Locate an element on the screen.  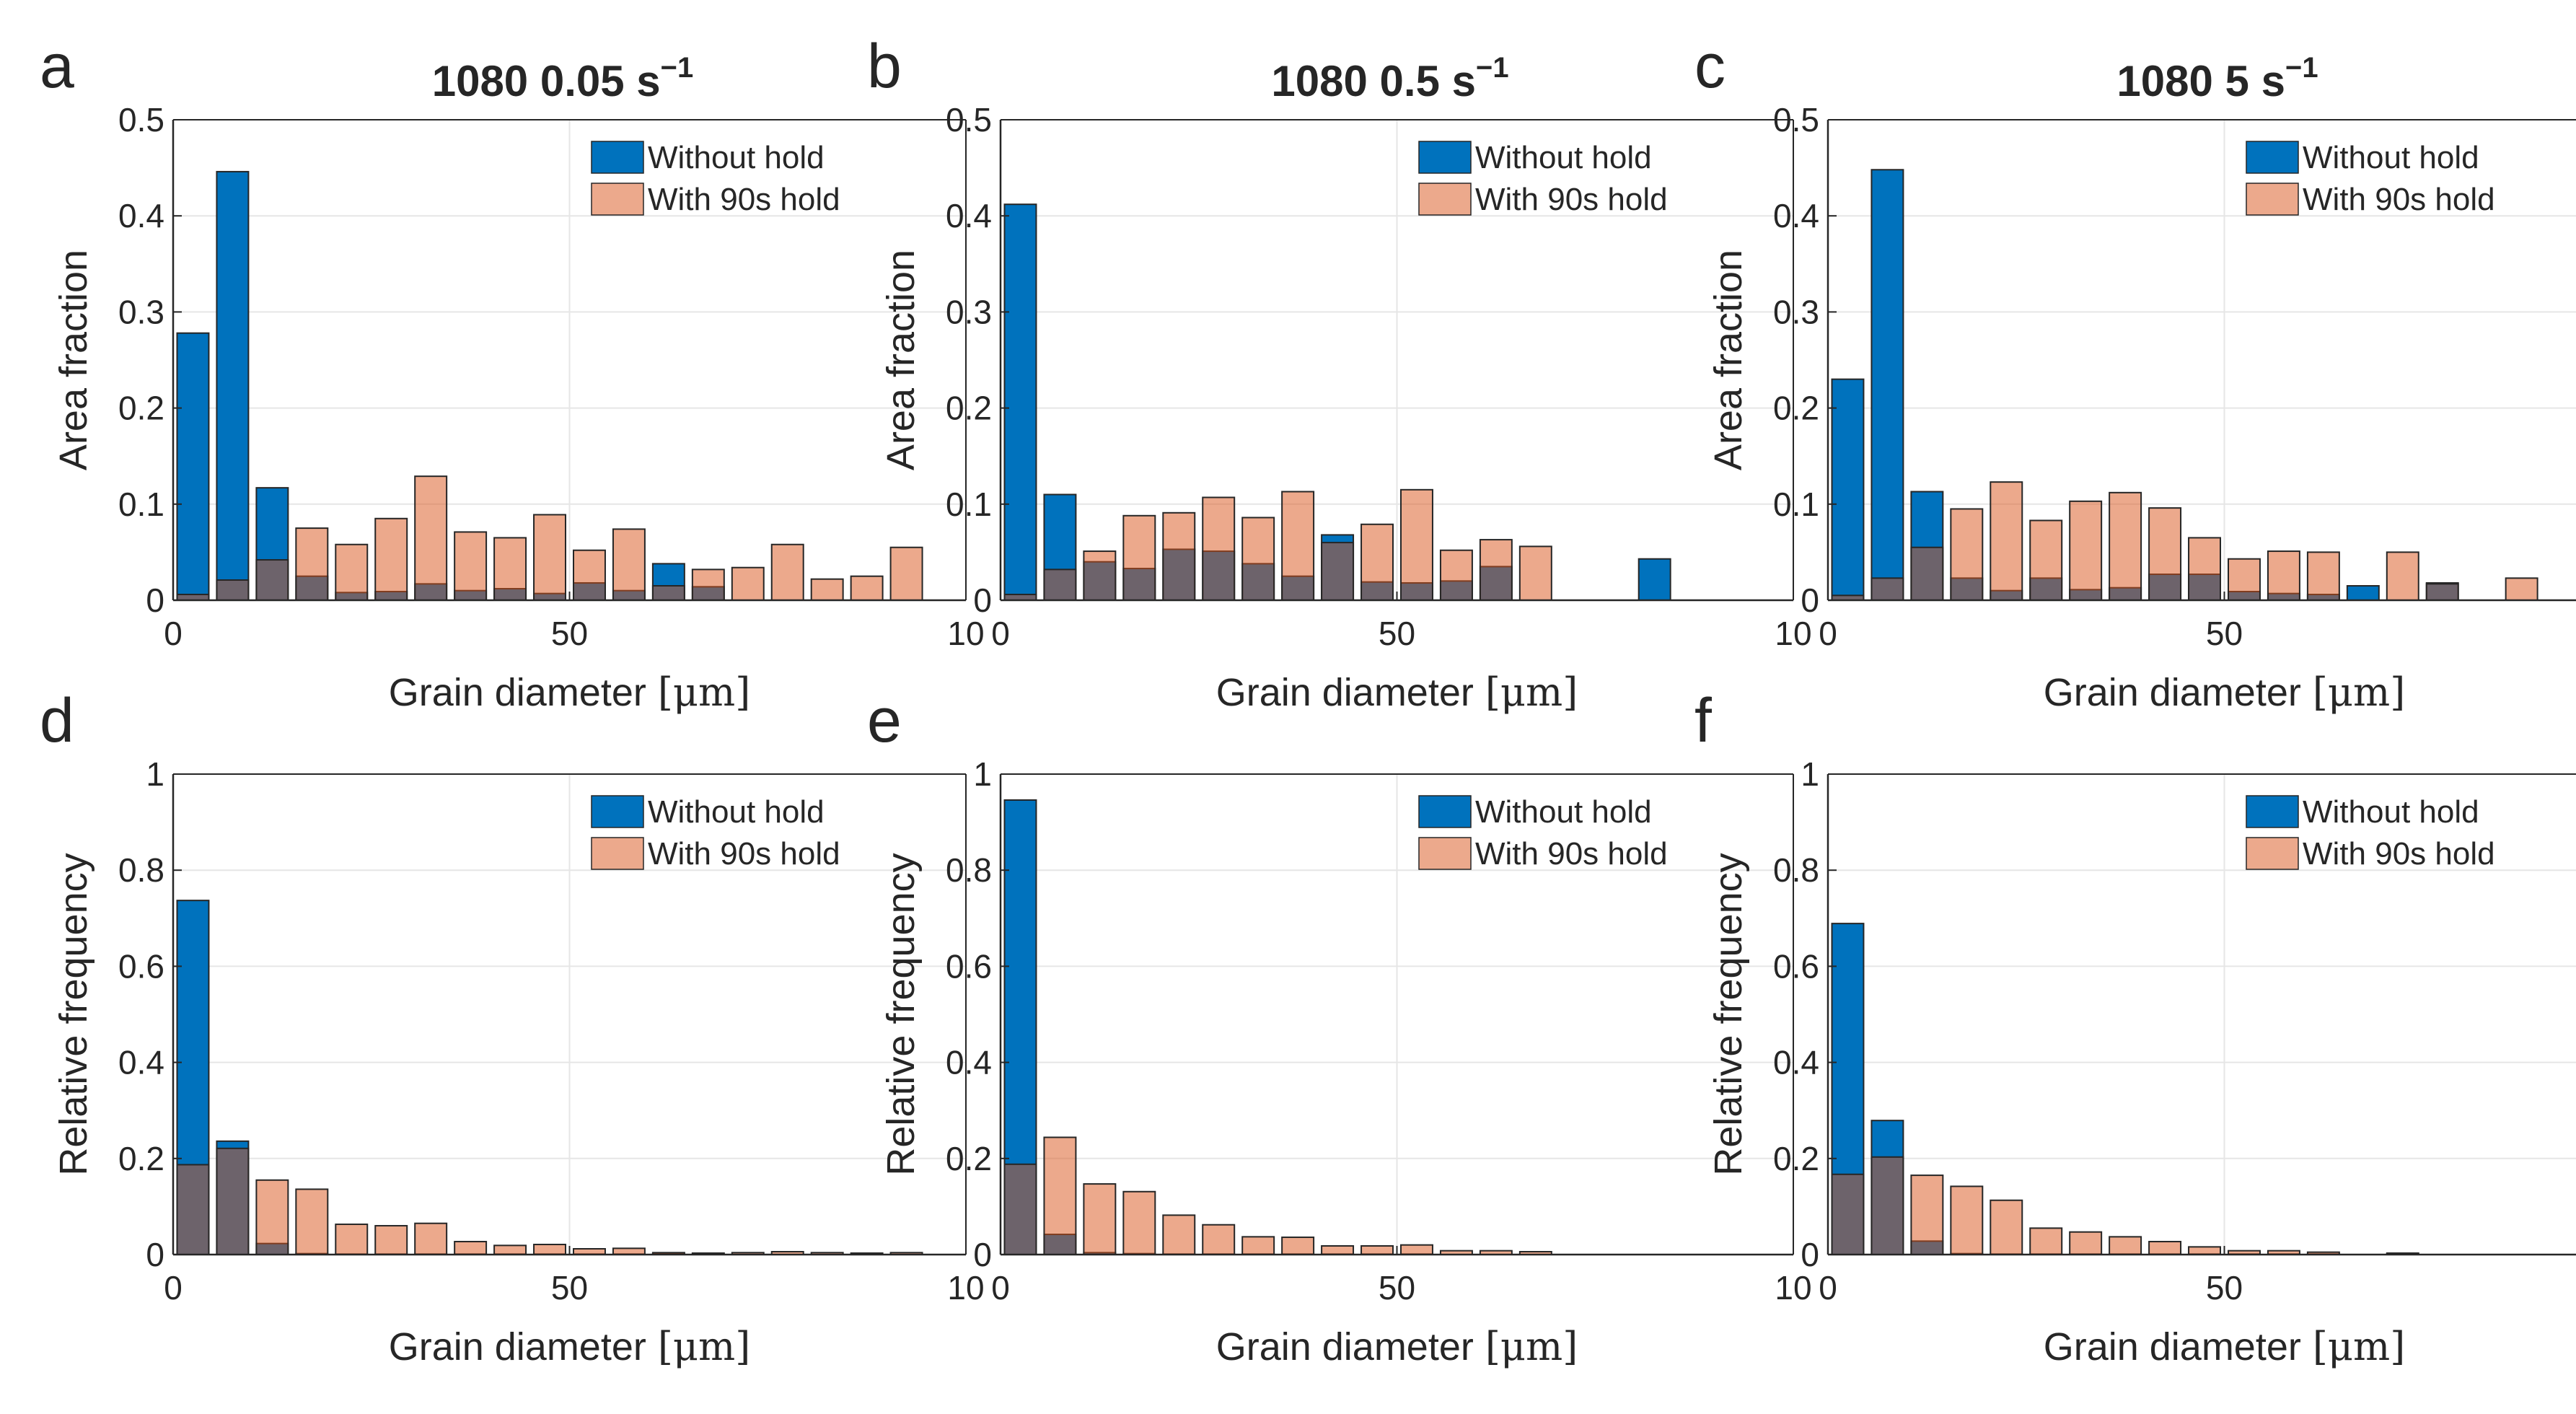
chart-title-superscript: −1 is located at coordinates (1492, 68).